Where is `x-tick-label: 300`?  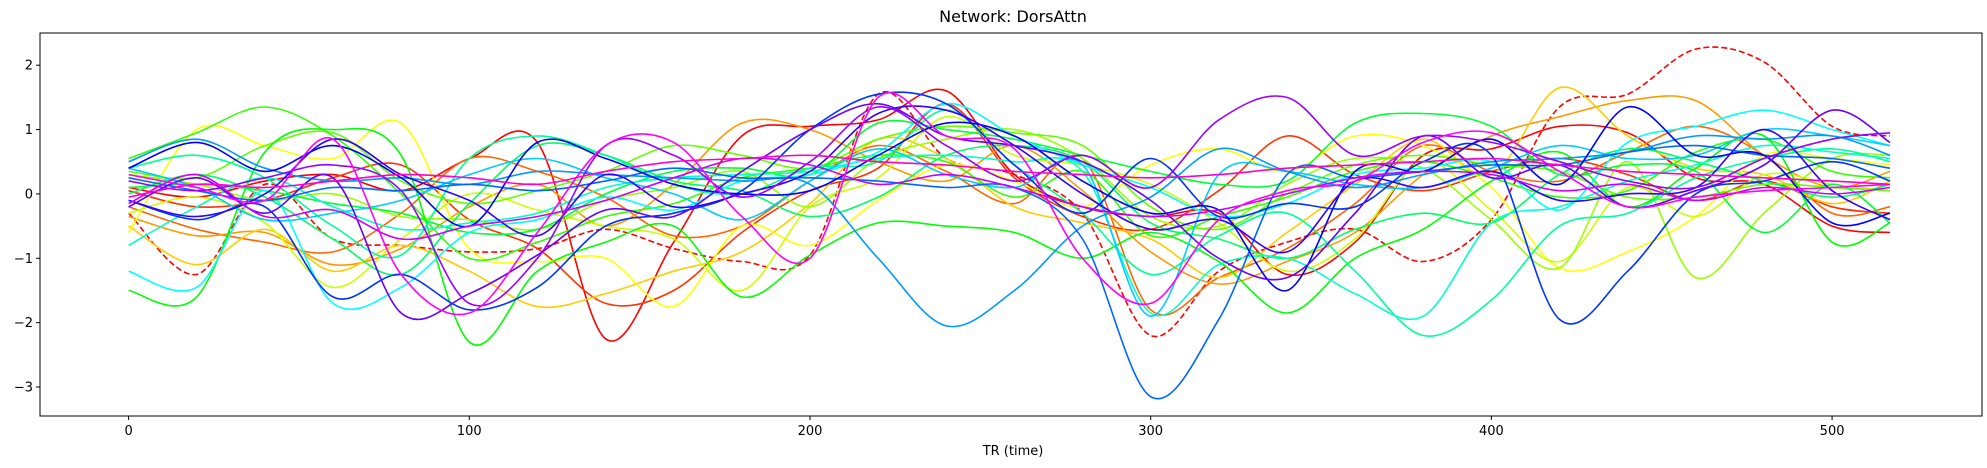
x-tick-label: 300 is located at coordinates (1150, 431).